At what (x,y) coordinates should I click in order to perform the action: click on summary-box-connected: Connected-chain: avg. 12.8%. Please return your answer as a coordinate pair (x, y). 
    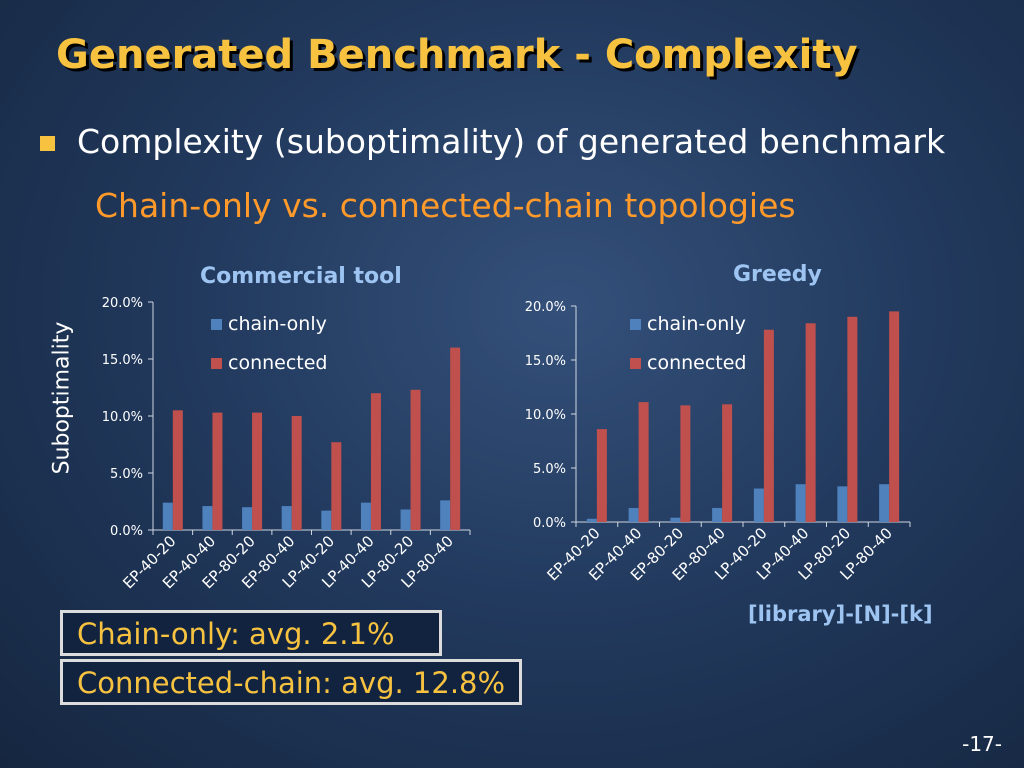
    Looking at the image, I should click on (291, 682).